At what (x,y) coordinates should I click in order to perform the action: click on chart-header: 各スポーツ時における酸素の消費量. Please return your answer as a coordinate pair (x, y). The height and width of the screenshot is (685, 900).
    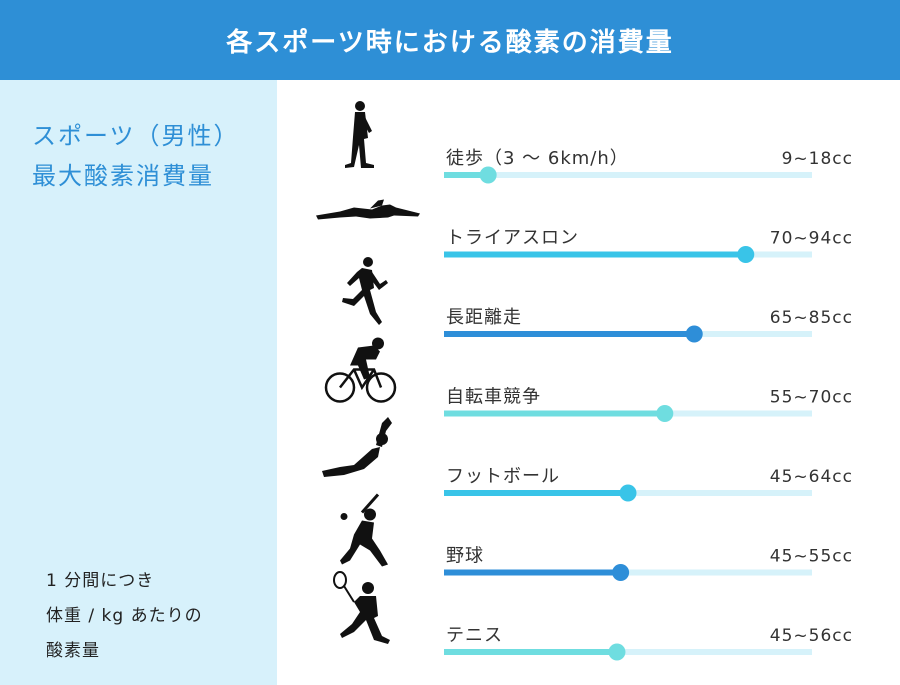
    Looking at the image, I should click on (450, 40).